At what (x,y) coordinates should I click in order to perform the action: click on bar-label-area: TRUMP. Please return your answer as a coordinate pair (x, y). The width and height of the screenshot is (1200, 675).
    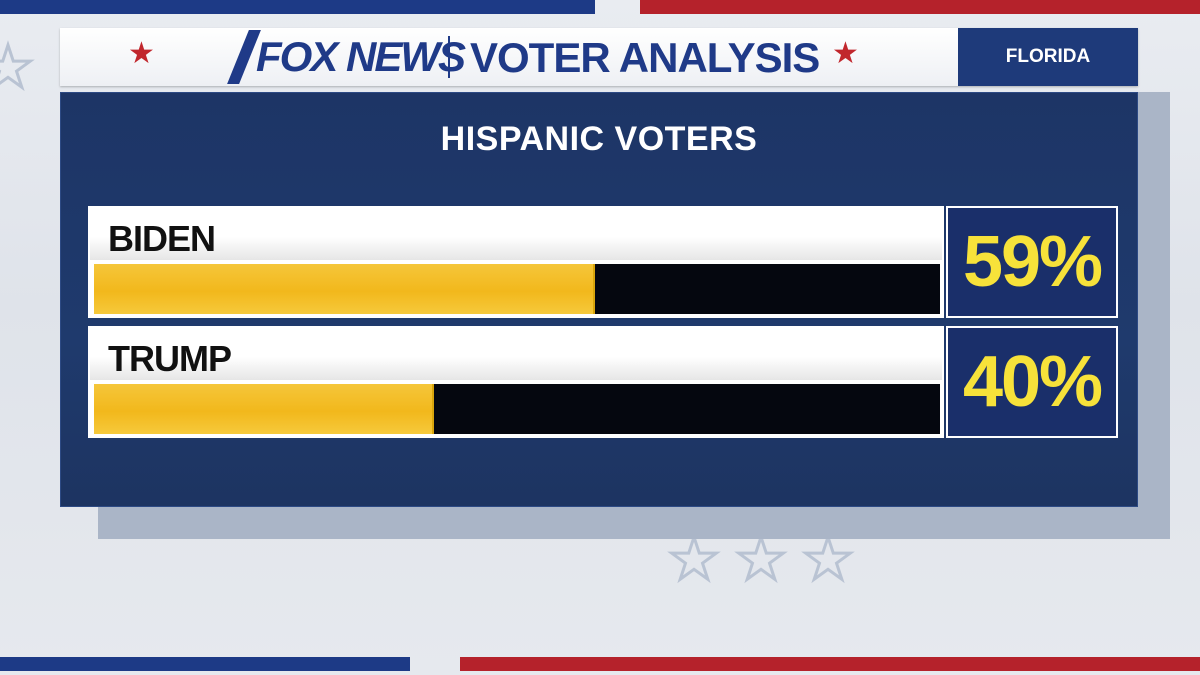
    Looking at the image, I should click on (516, 354).